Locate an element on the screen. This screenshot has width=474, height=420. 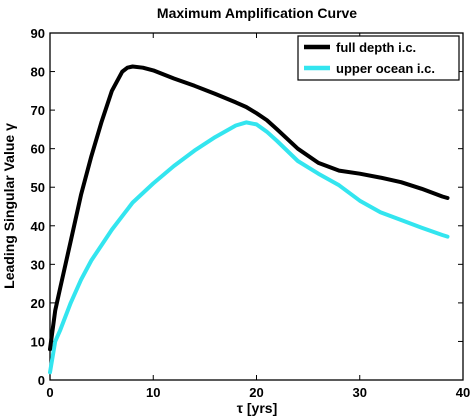
x-tick-label: 10 is located at coordinates (153, 392).